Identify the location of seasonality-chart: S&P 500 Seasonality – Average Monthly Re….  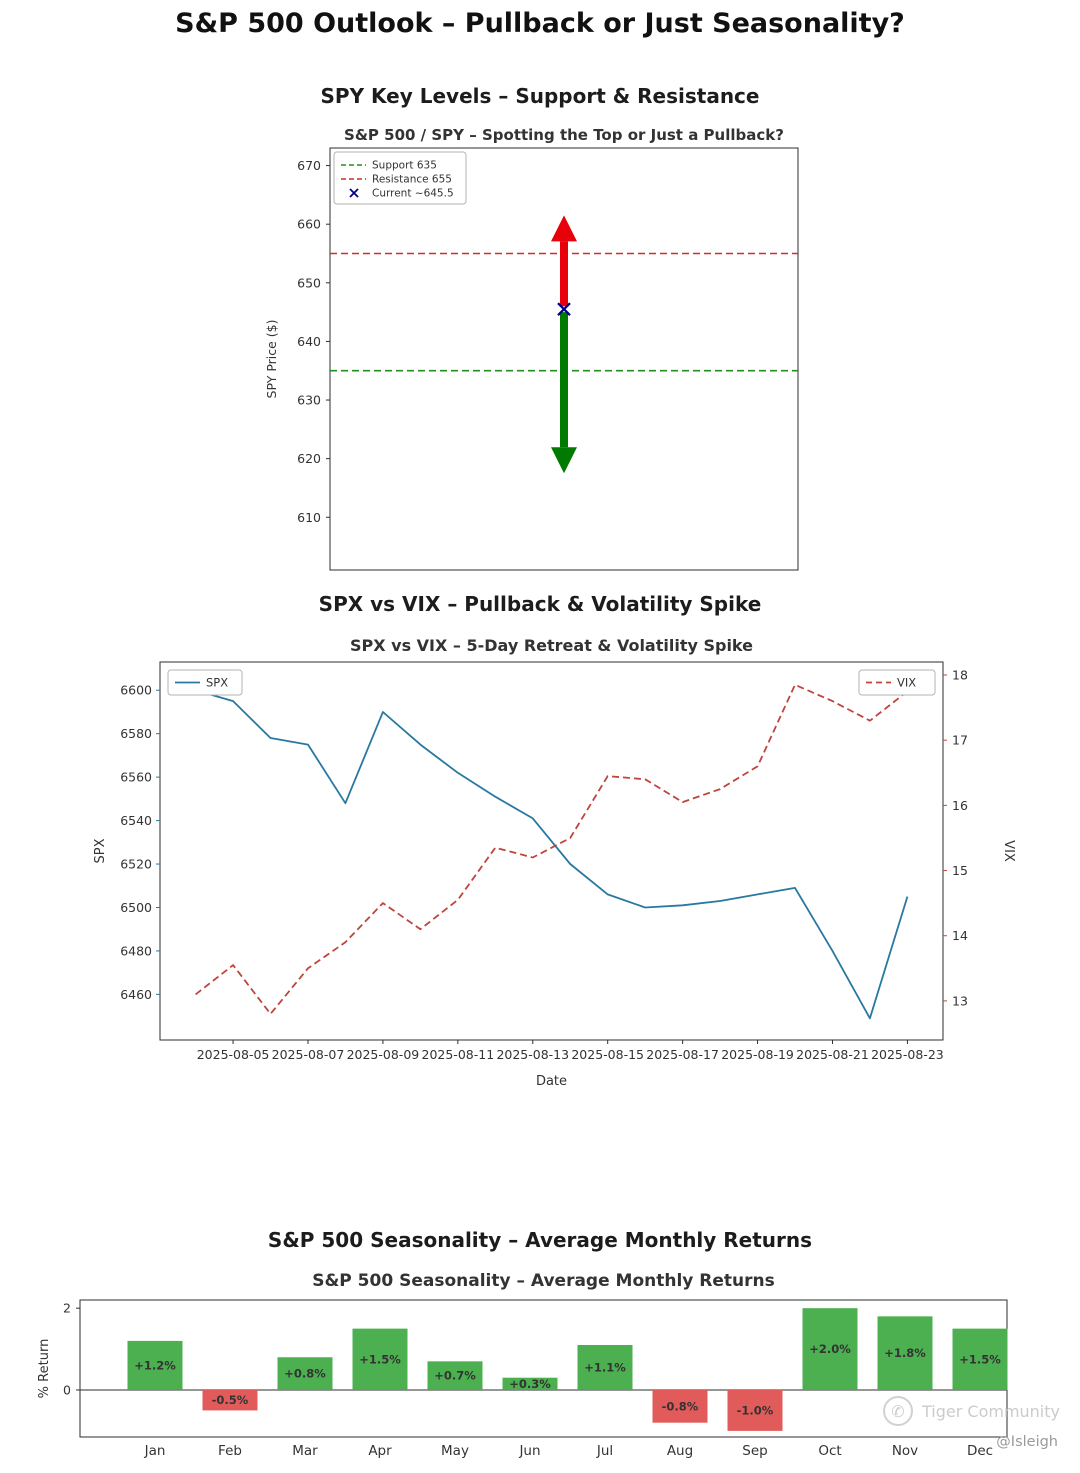
(522, 1365).